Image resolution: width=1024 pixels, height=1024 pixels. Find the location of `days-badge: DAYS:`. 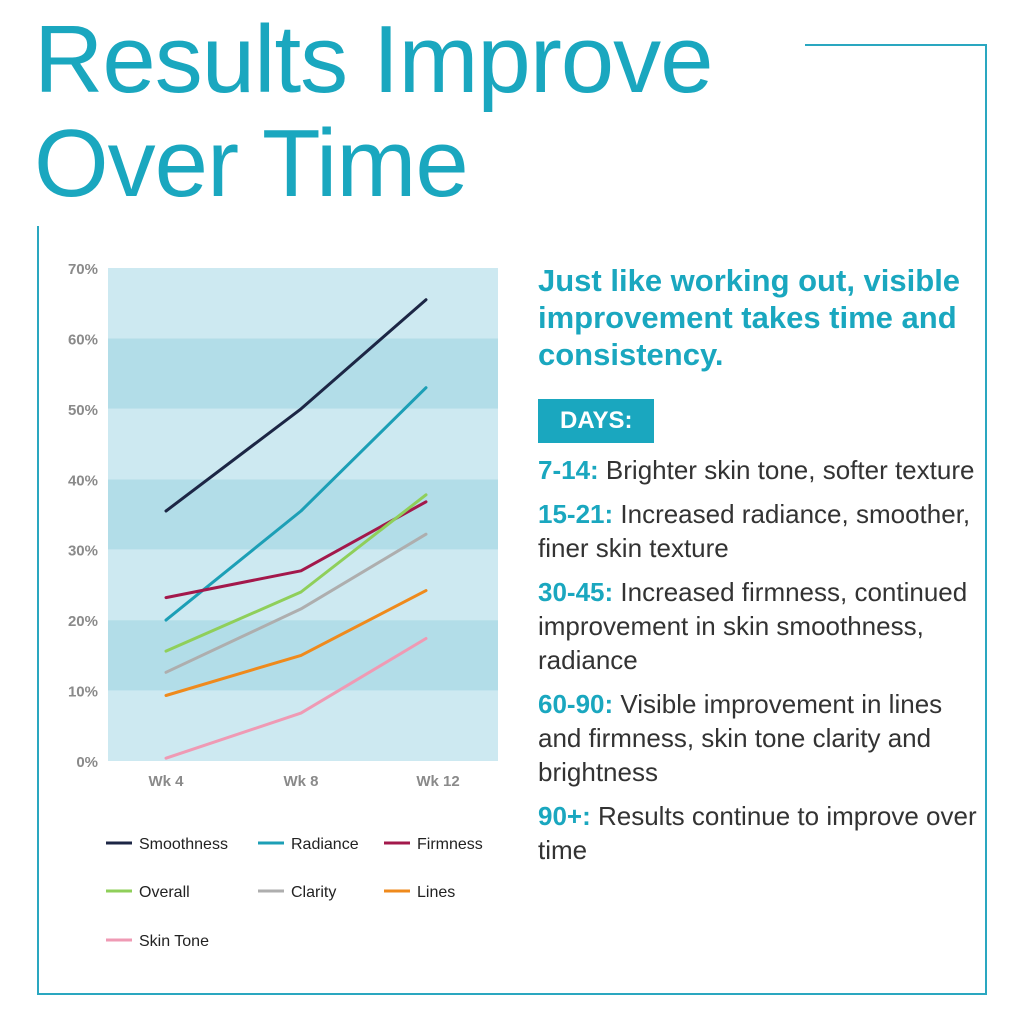

days-badge: DAYS: is located at coordinates (596, 421).